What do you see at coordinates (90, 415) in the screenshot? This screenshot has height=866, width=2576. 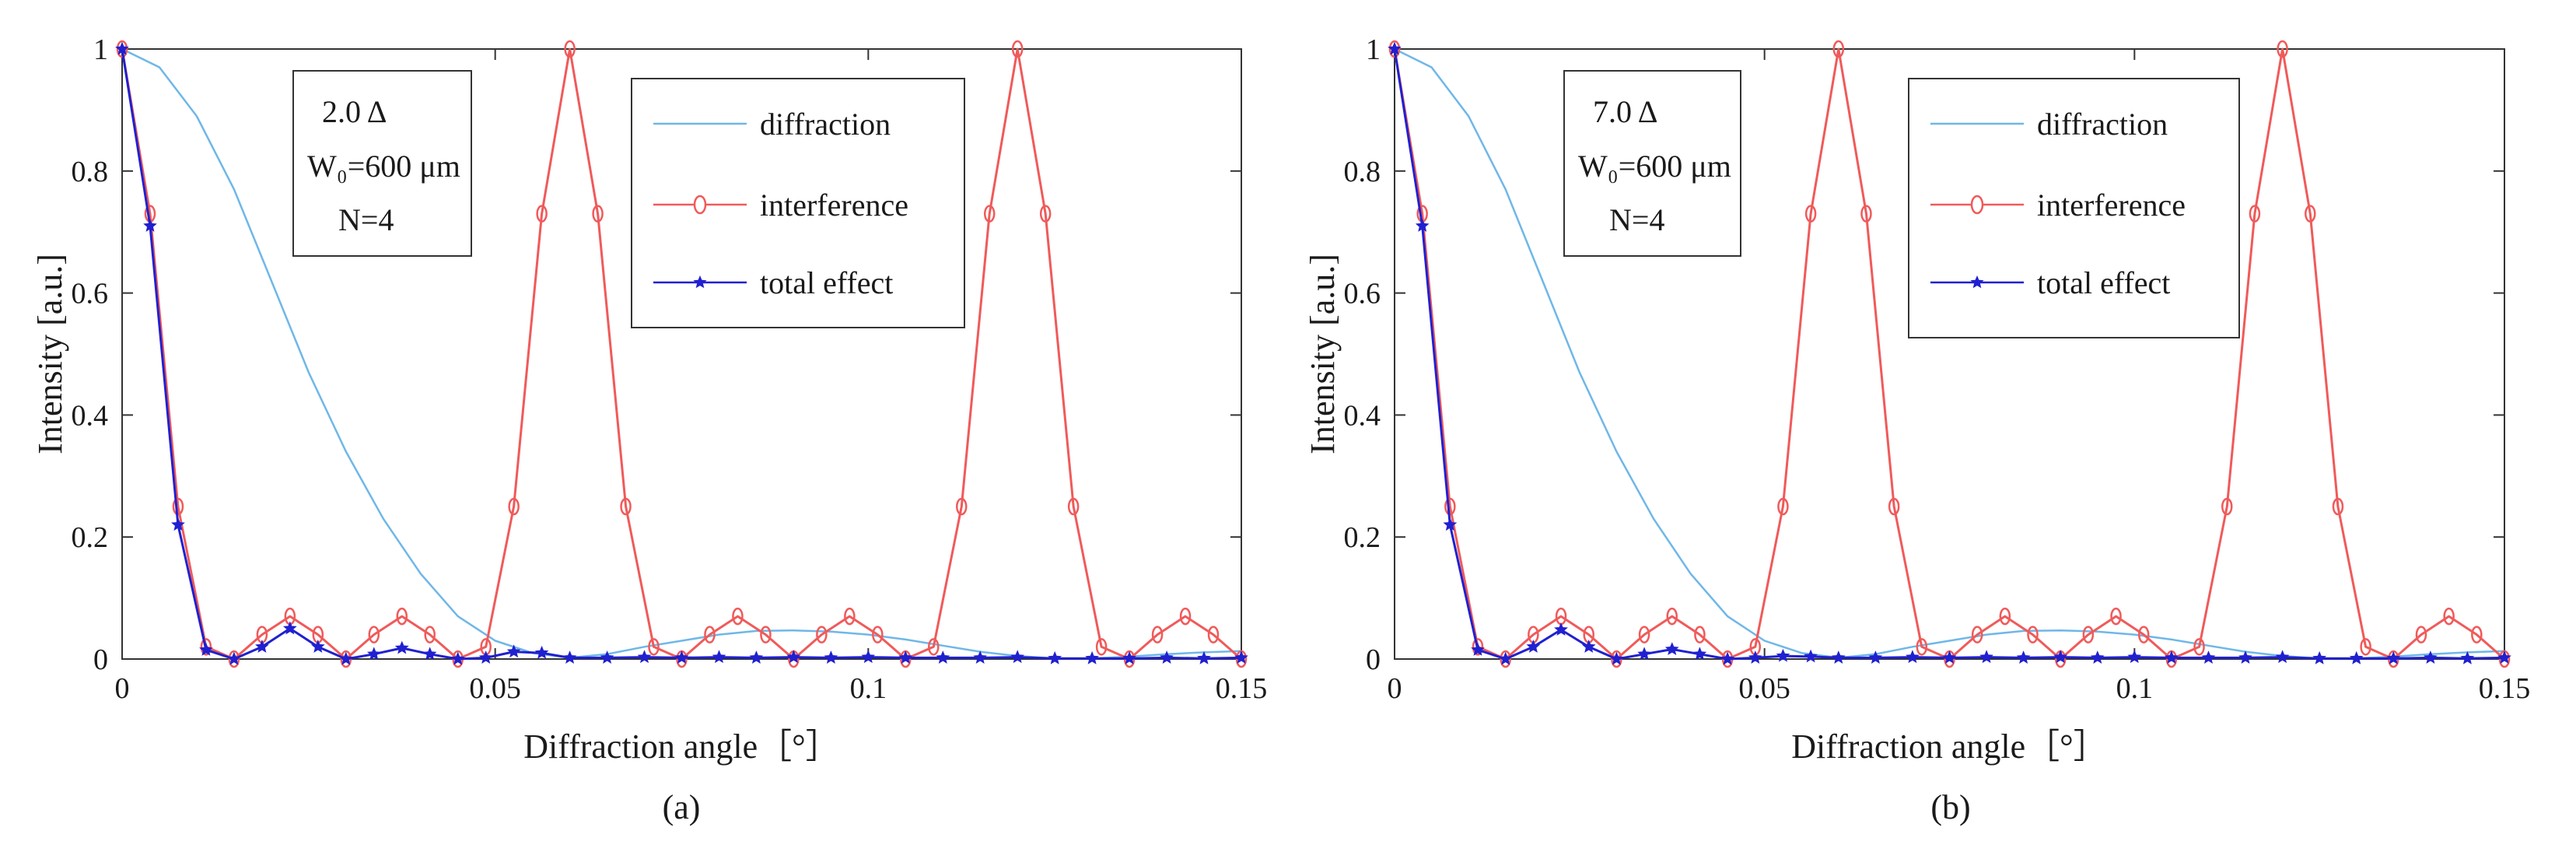 I see `y-tick-label: 0.4` at bounding box center [90, 415].